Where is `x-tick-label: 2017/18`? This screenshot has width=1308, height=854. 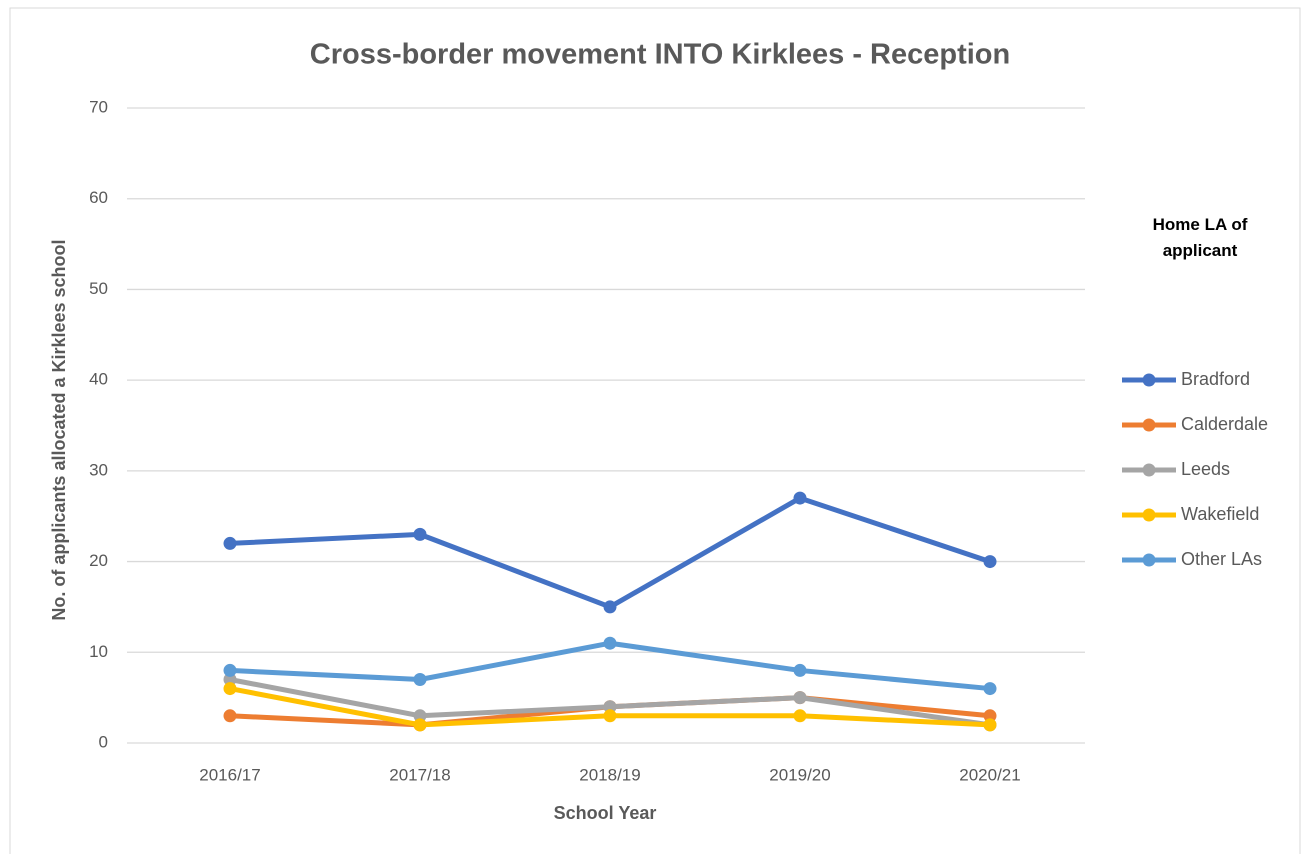 x-tick-label: 2017/18 is located at coordinates (419, 774).